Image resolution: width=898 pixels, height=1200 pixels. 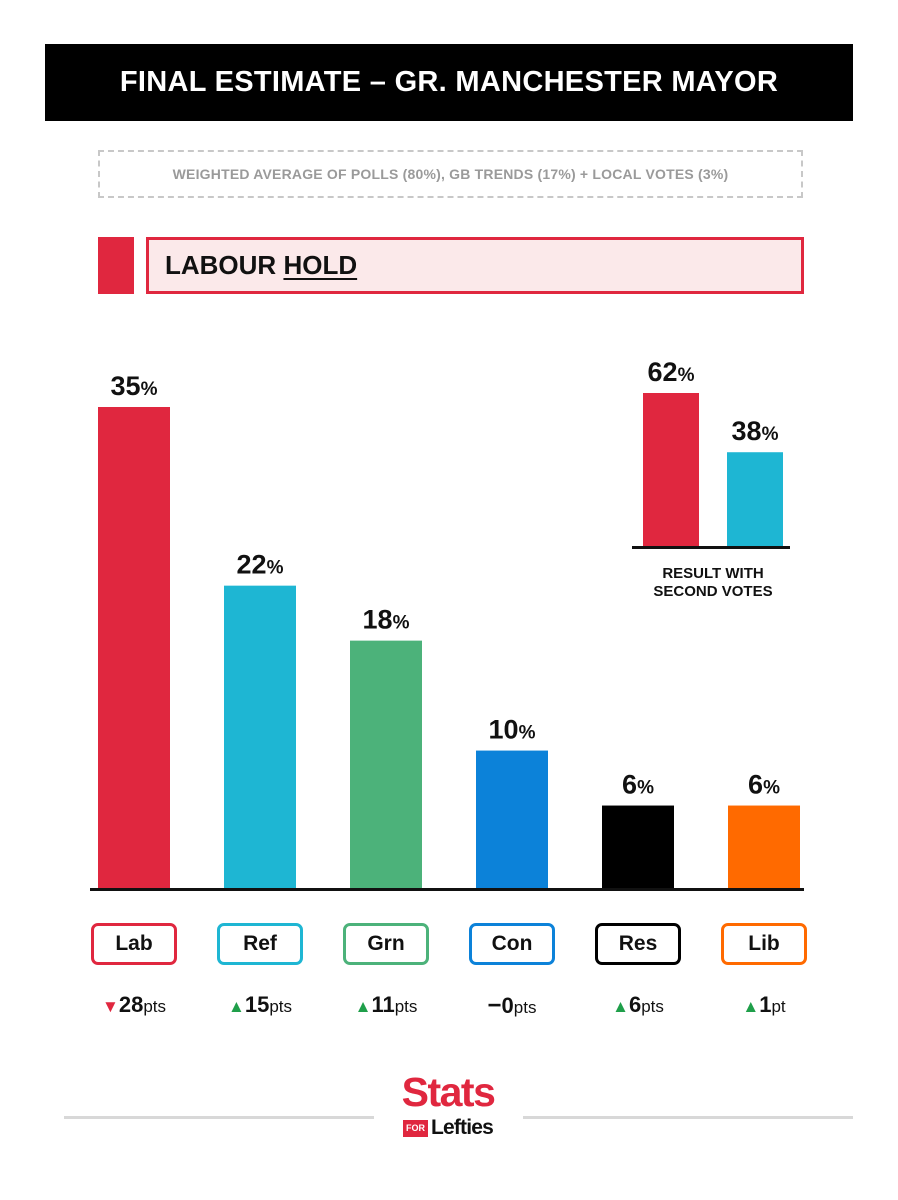 What do you see at coordinates (475, 265) in the screenshot?
I see `verdict-banner: LABOUR HOLD` at bounding box center [475, 265].